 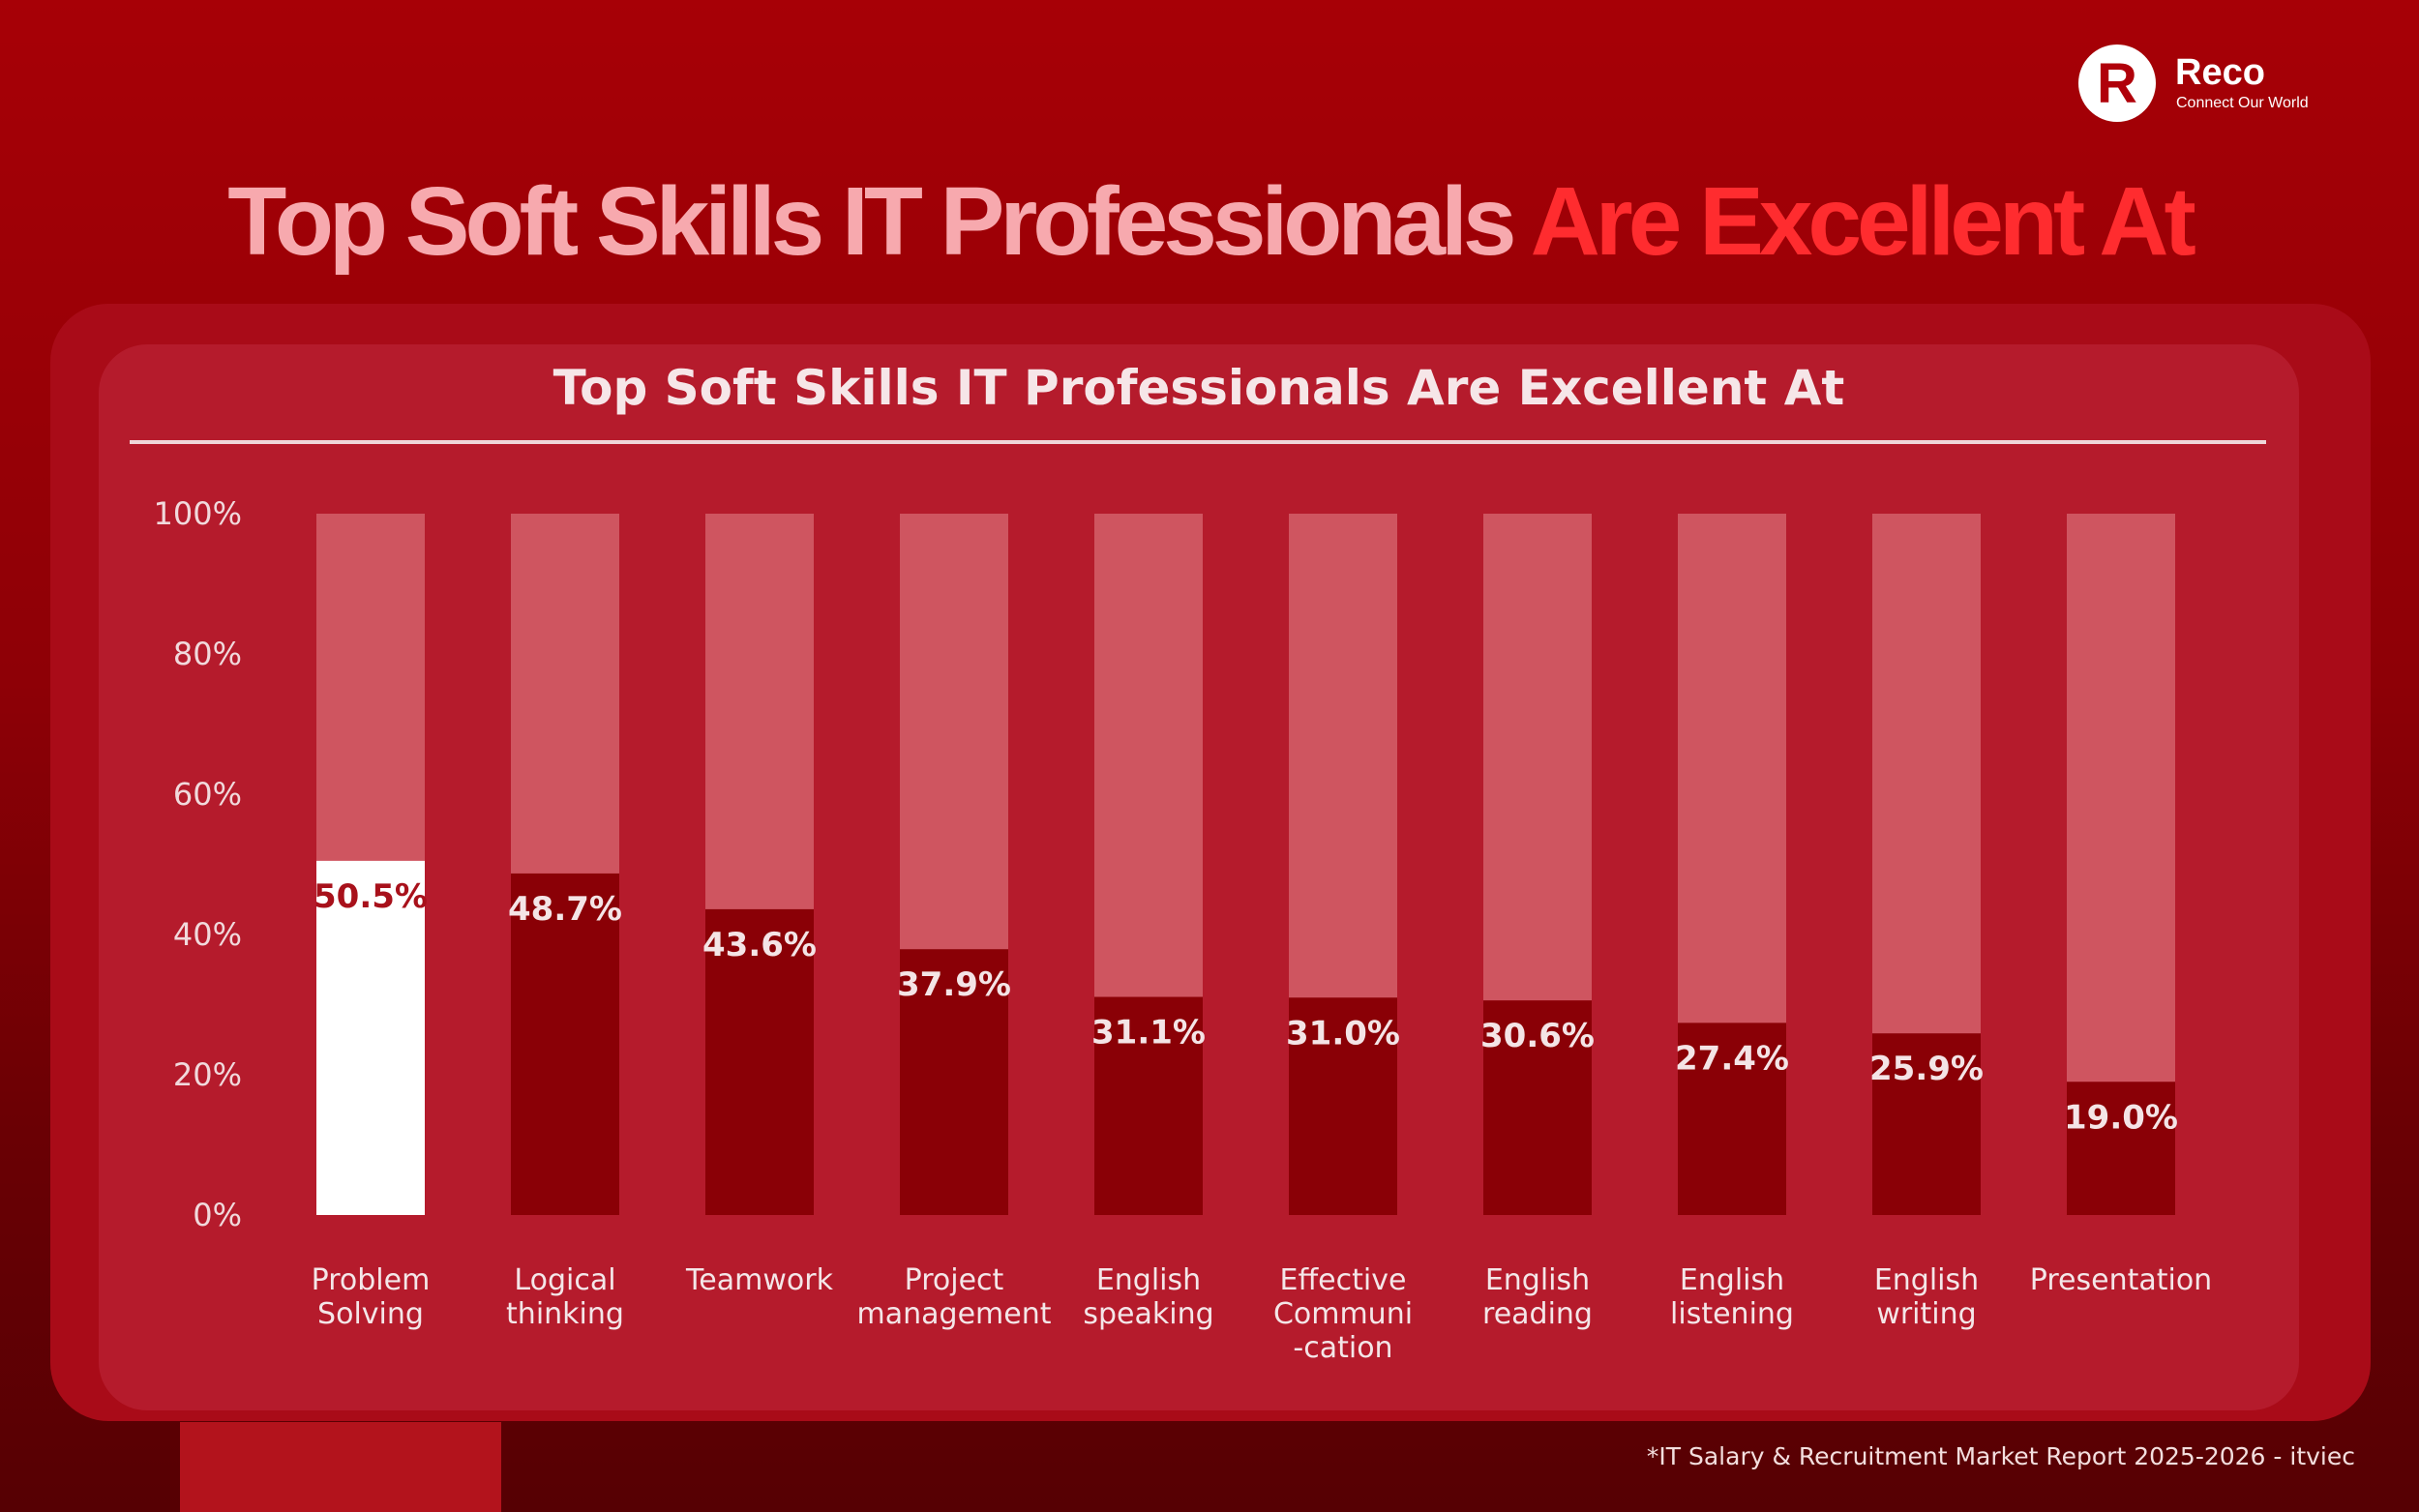 I want to click on brand-tagline: Connect Our World, so click(x=2242, y=103).